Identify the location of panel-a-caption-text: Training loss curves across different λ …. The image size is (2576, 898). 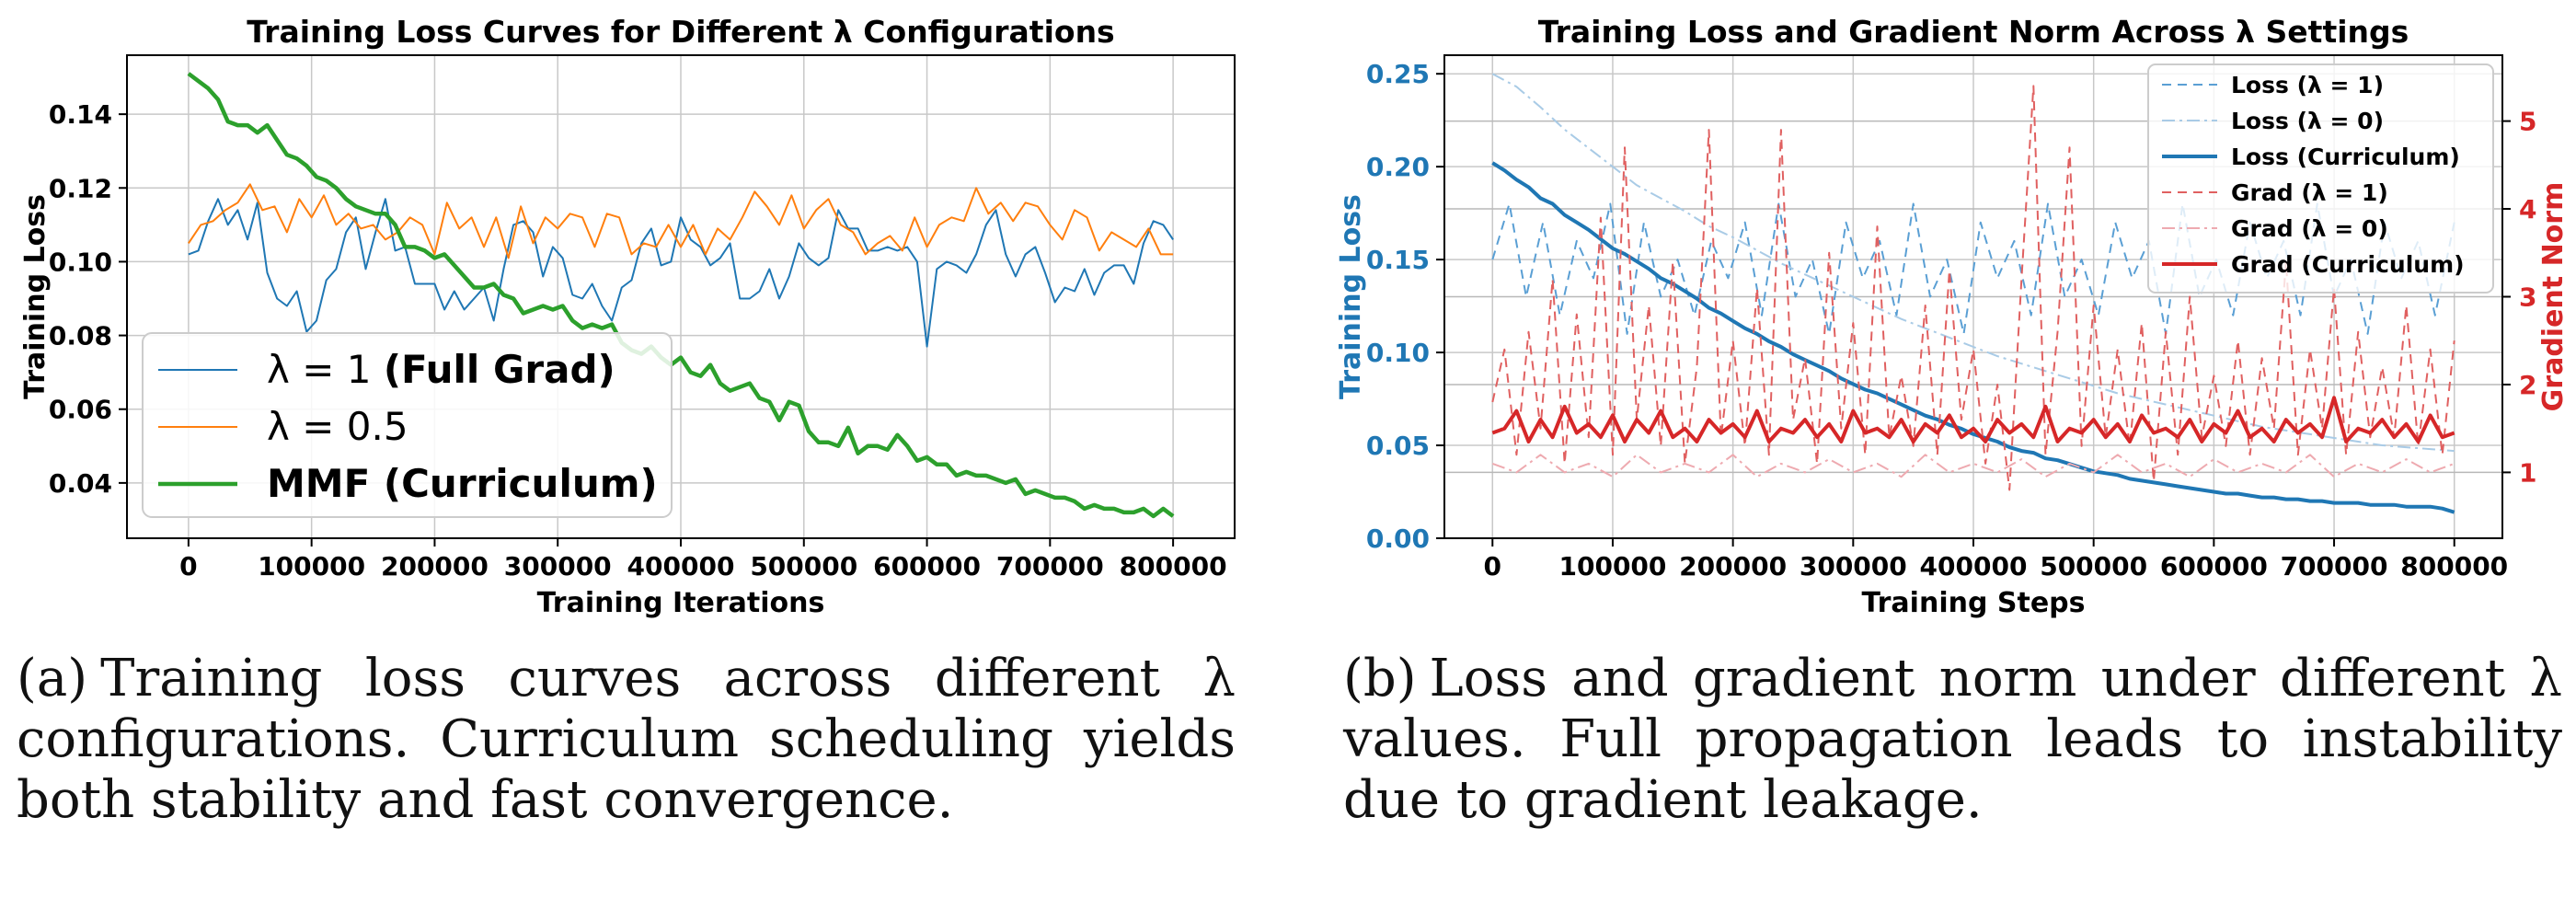
(626, 739).